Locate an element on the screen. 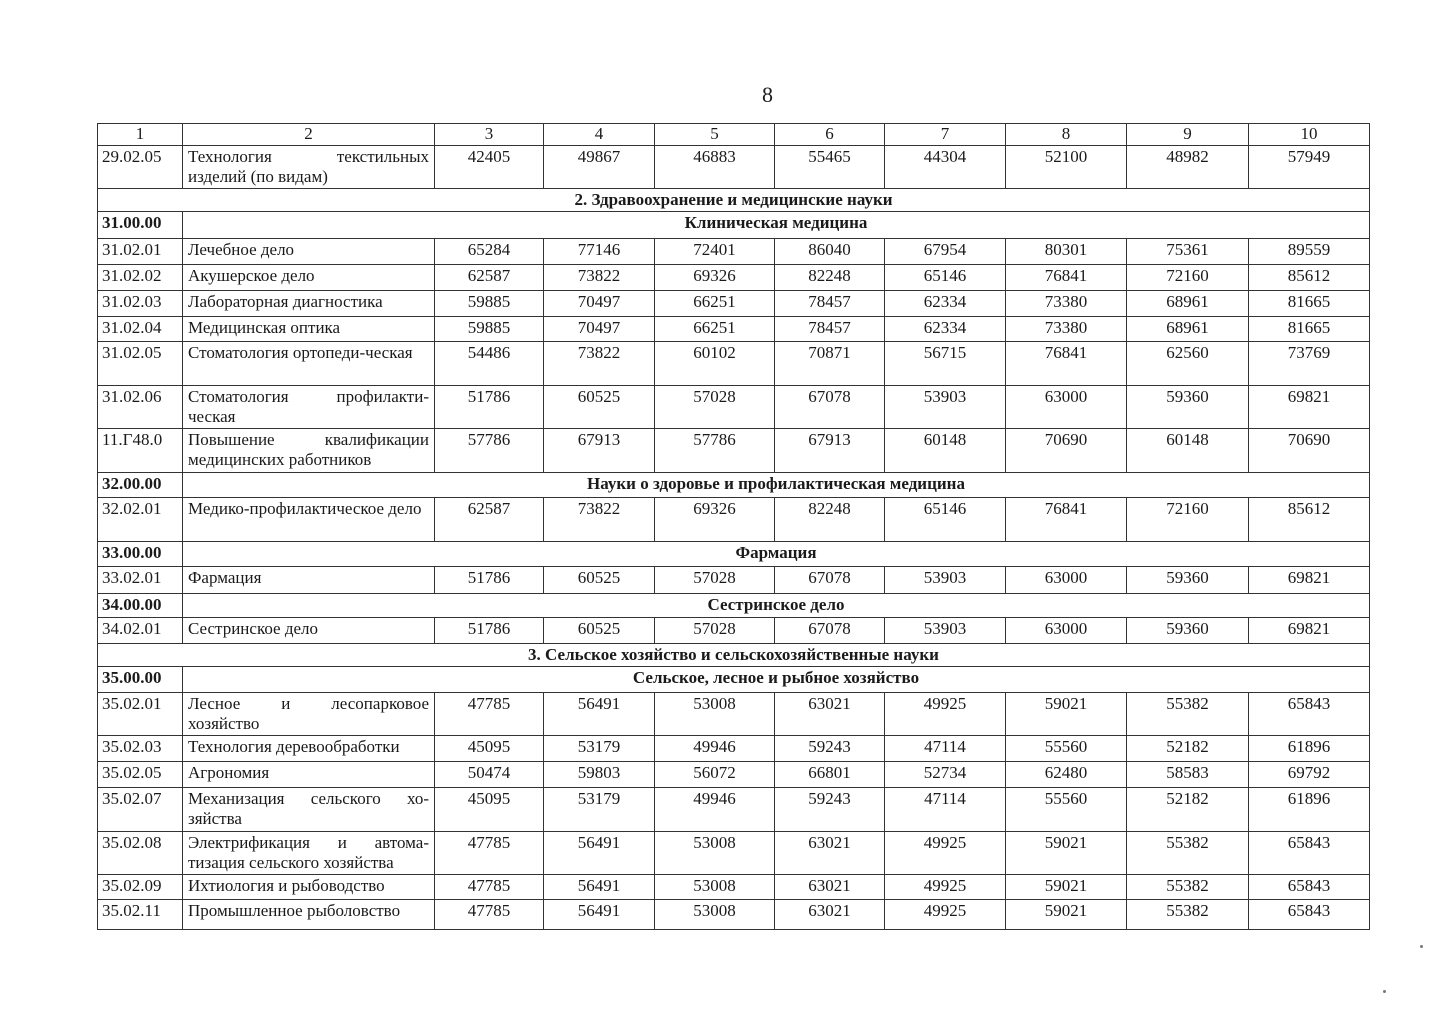  value-cell: 62334 is located at coordinates (945, 303).